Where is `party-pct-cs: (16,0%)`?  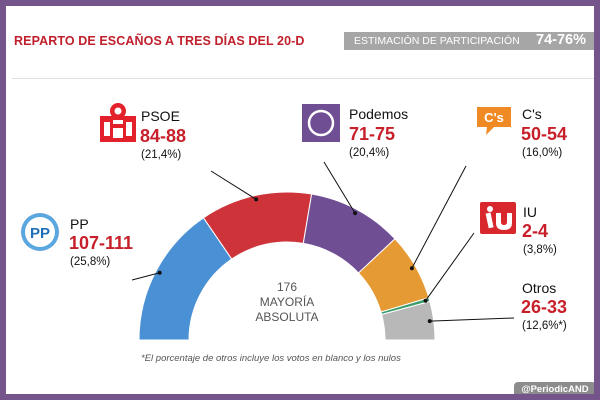 party-pct-cs: (16,0%) is located at coordinates (542, 153).